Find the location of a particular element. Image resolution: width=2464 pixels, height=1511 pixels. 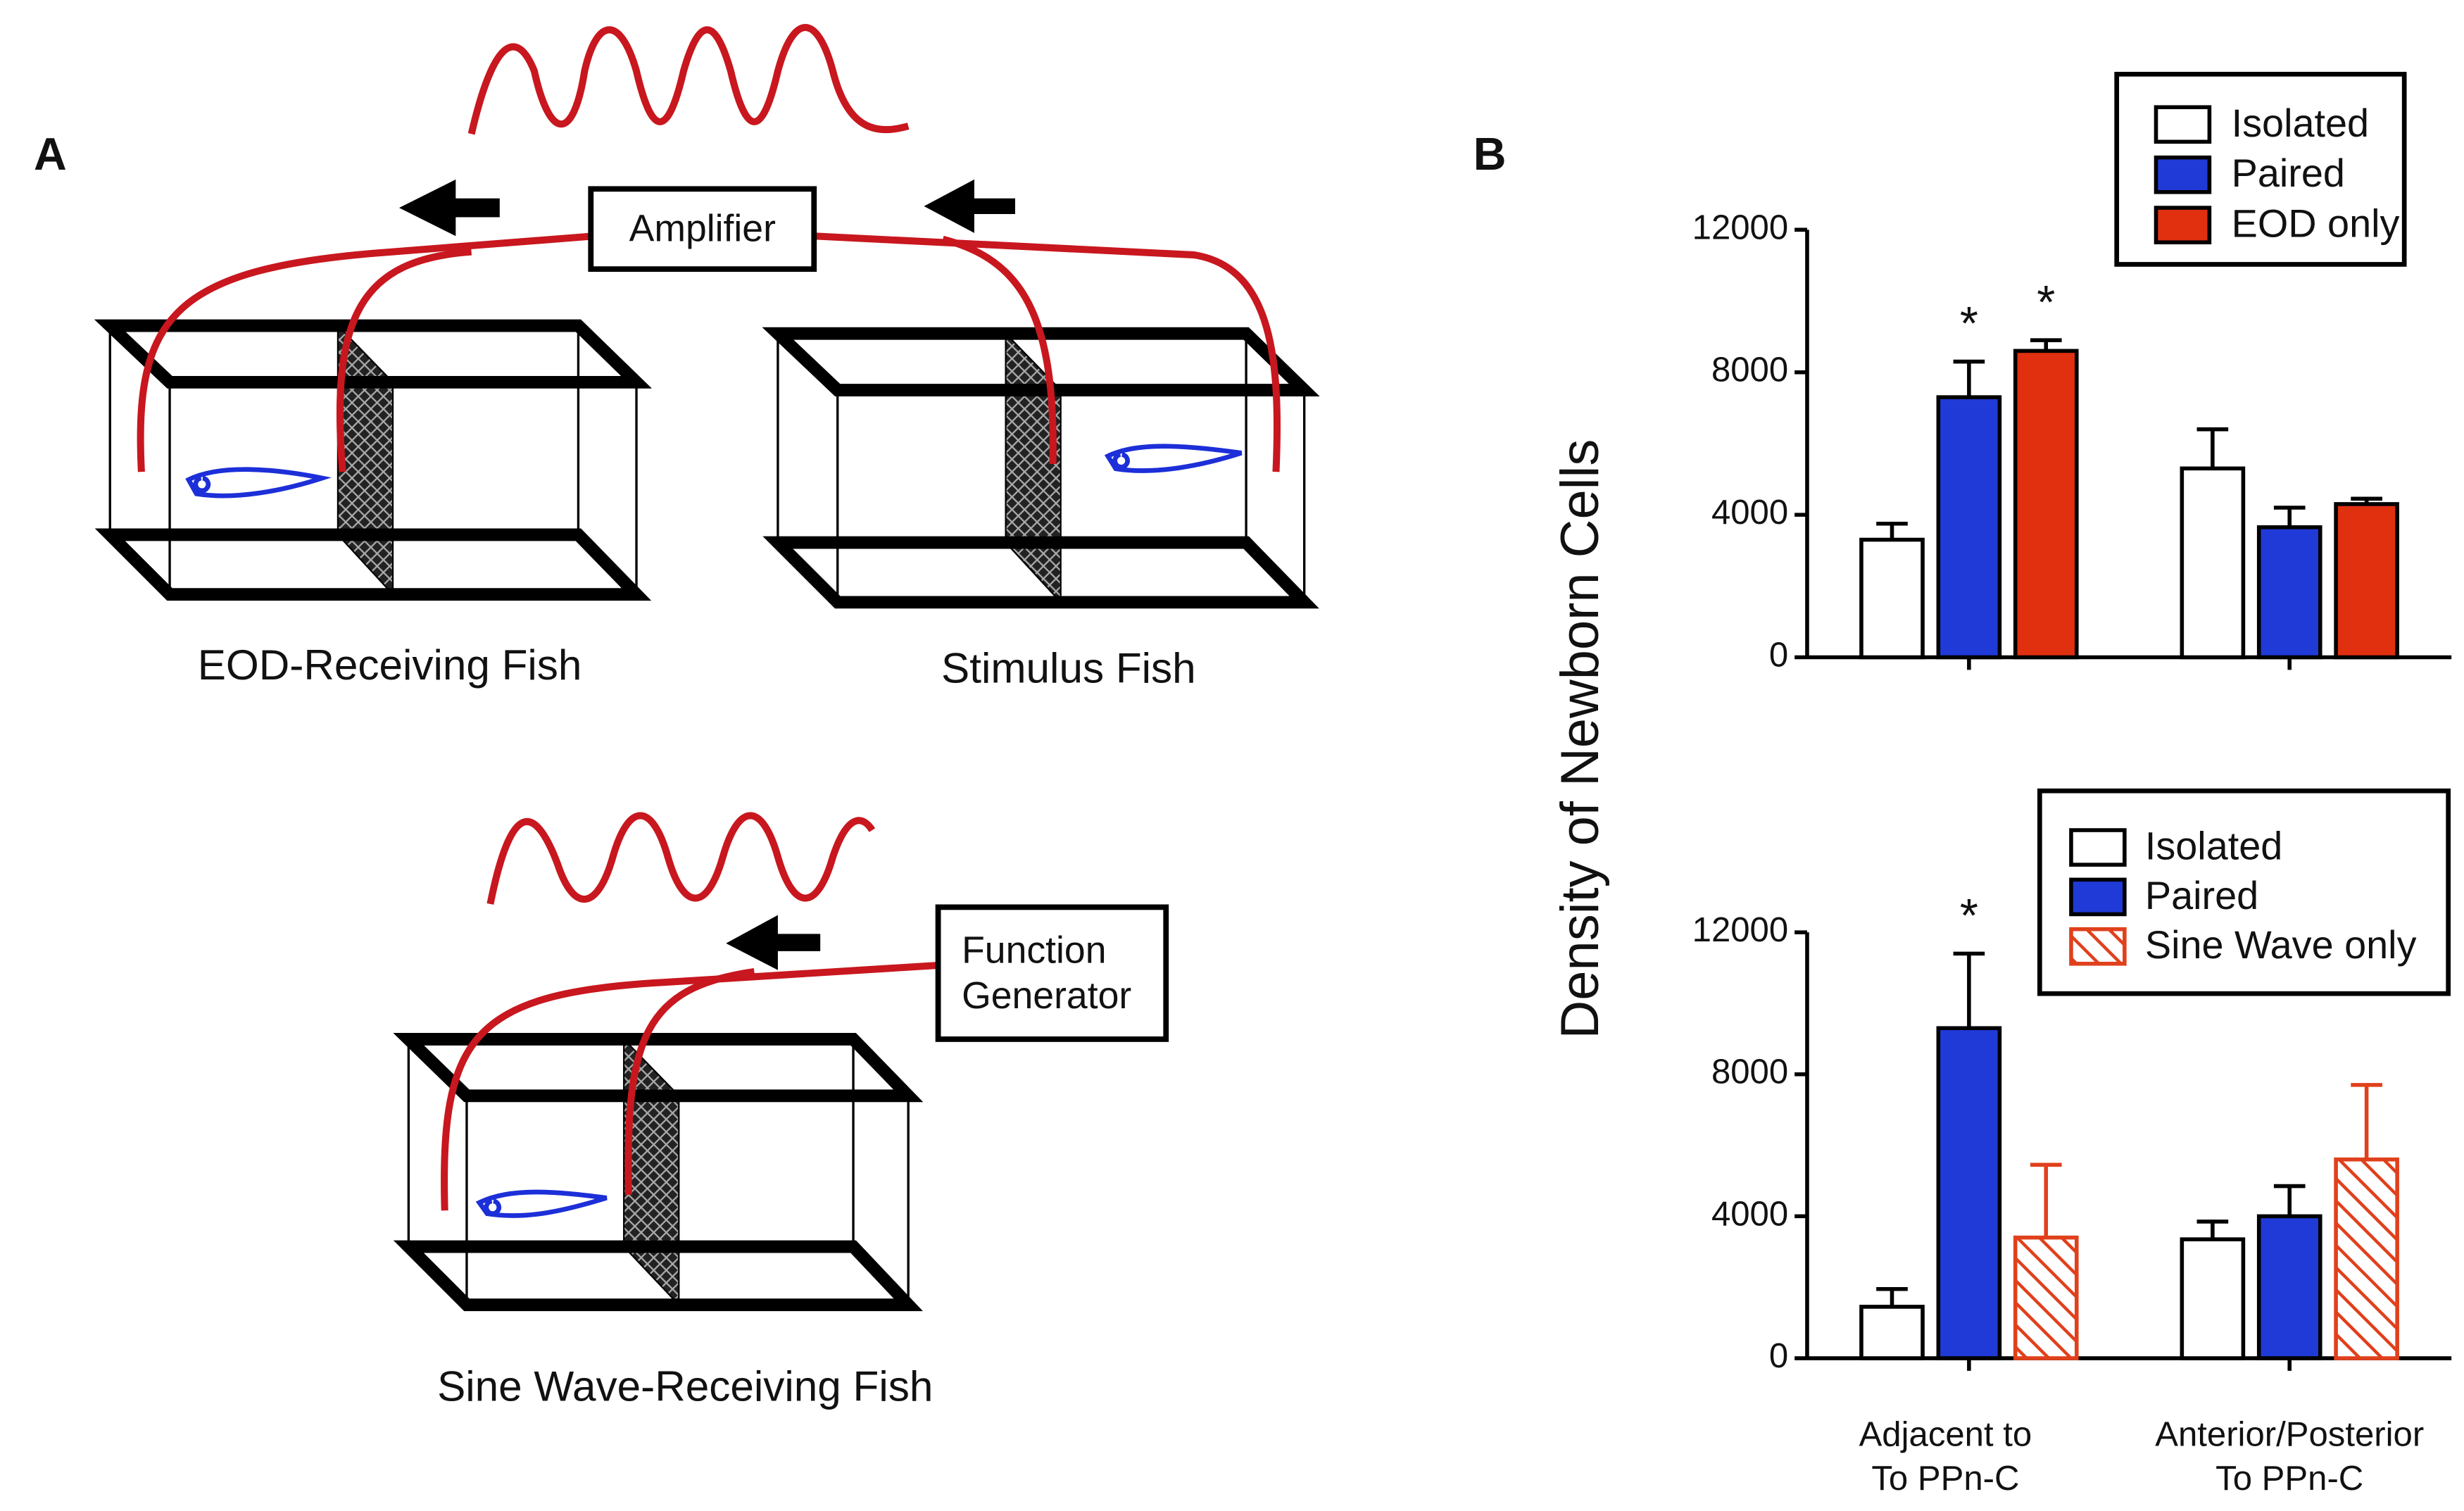

panel-label: B is located at coordinates (1490, 154).